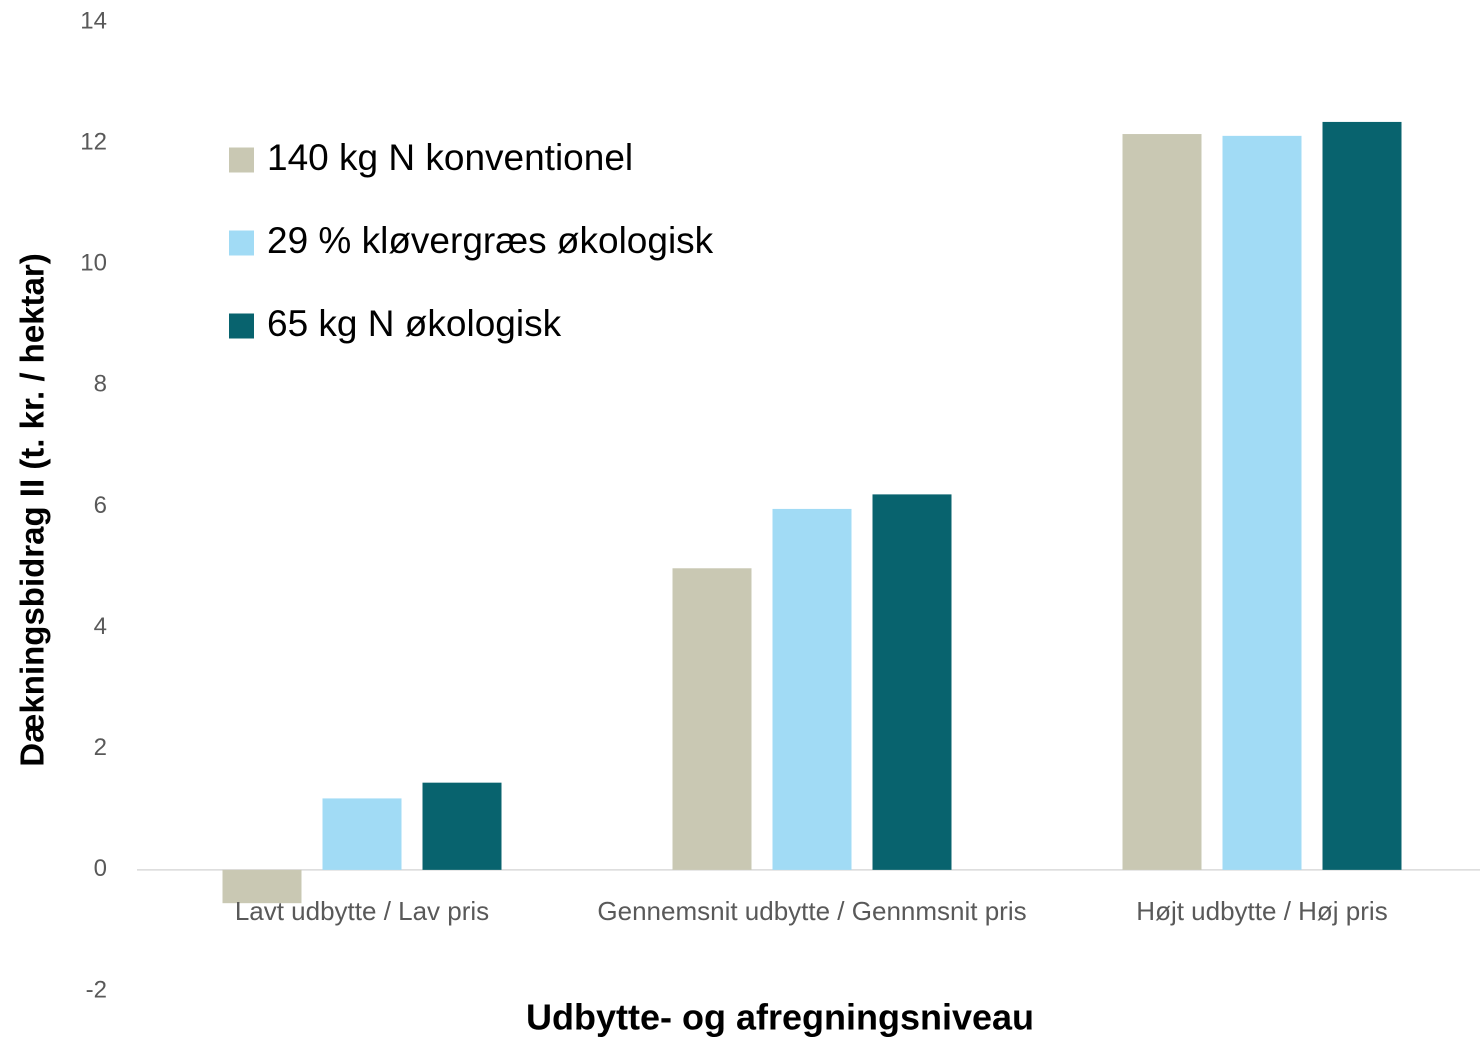 Image resolution: width=1480 pixels, height=1043 pixels. What do you see at coordinates (100, 384) in the screenshot?
I see `y-tick-label: 8` at bounding box center [100, 384].